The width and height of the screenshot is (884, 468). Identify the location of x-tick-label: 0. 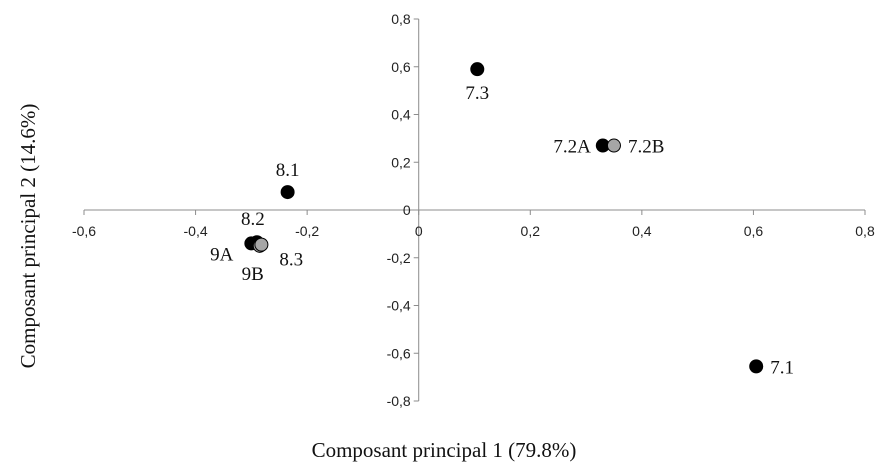
(419, 231).